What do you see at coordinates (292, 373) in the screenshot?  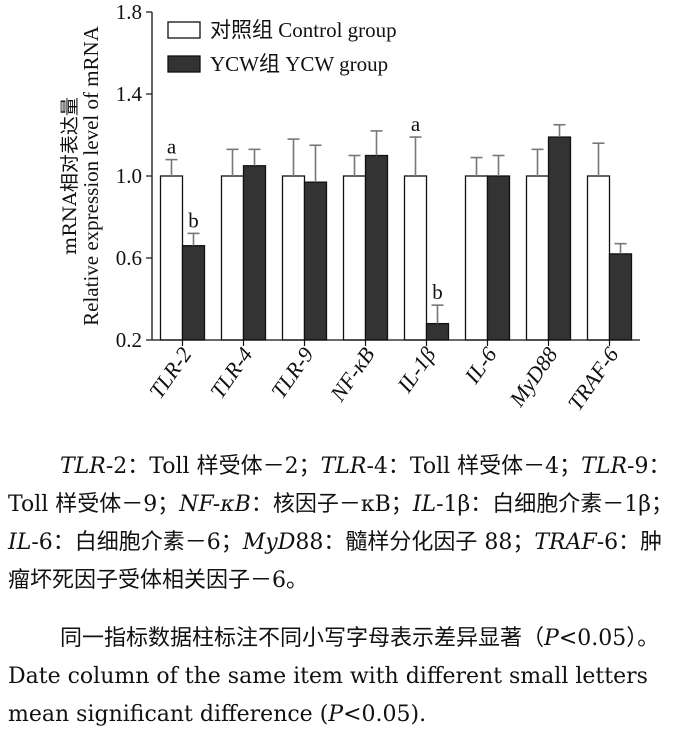 I see `x-tick-label-TLR-9: TLR-9` at bounding box center [292, 373].